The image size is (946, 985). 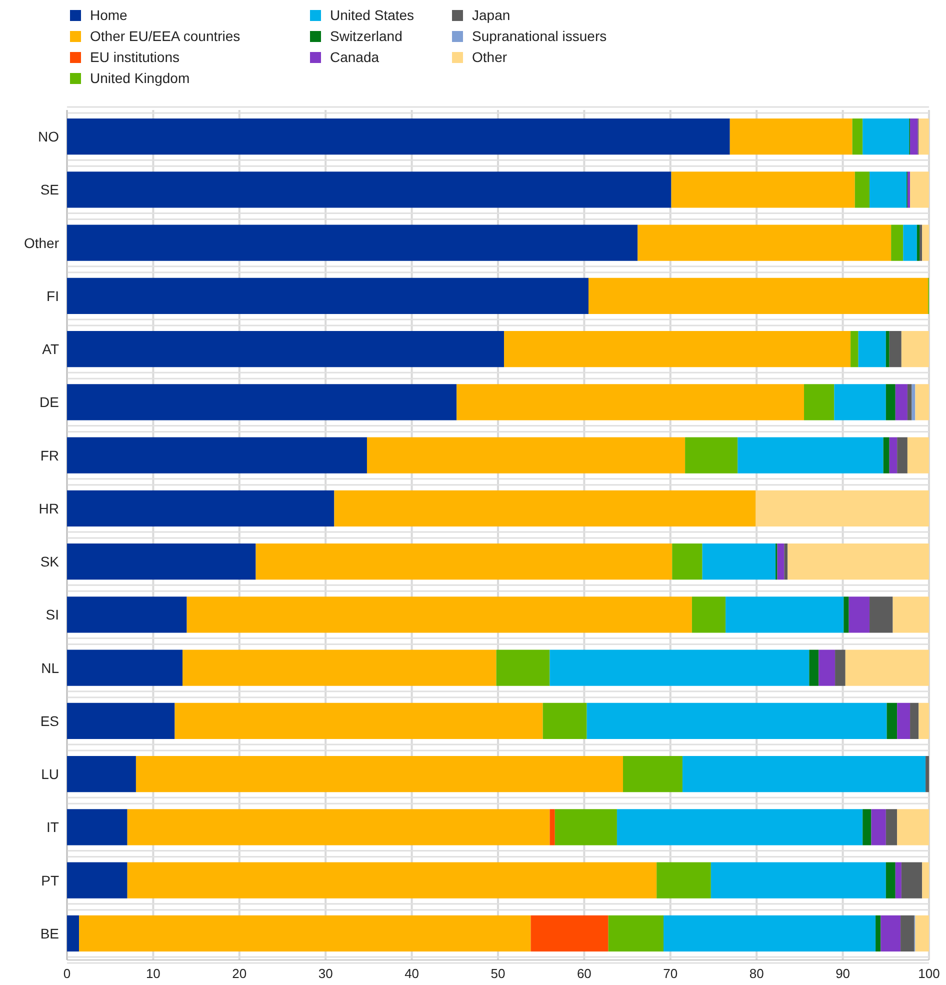 What do you see at coordinates (490, 57) in the screenshot?
I see `legend-label: Other` at bounding box center [490, 57].